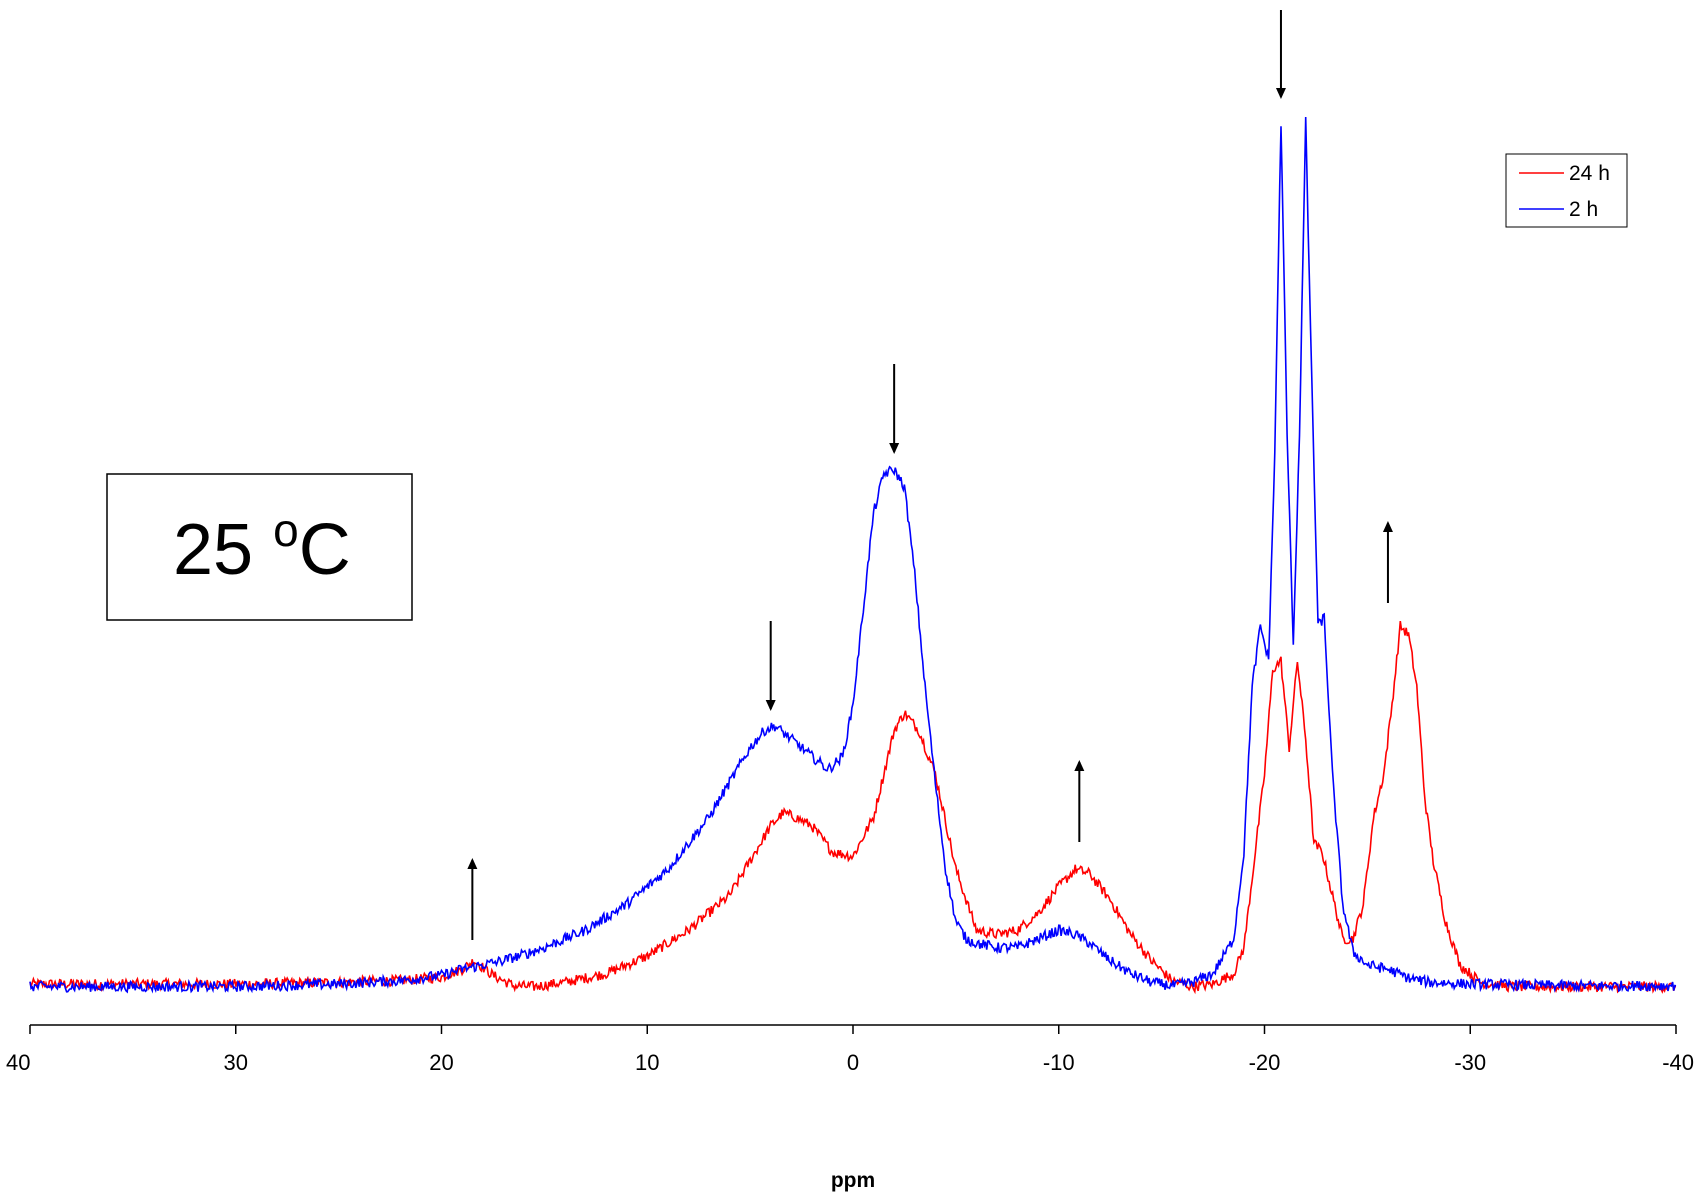 This screenshot has width=1697, height=1194. What do you see at coordinates (18, 1062) in the screenshot?
I see `x-tick-label: 40` at bounding box center [18, 1062].